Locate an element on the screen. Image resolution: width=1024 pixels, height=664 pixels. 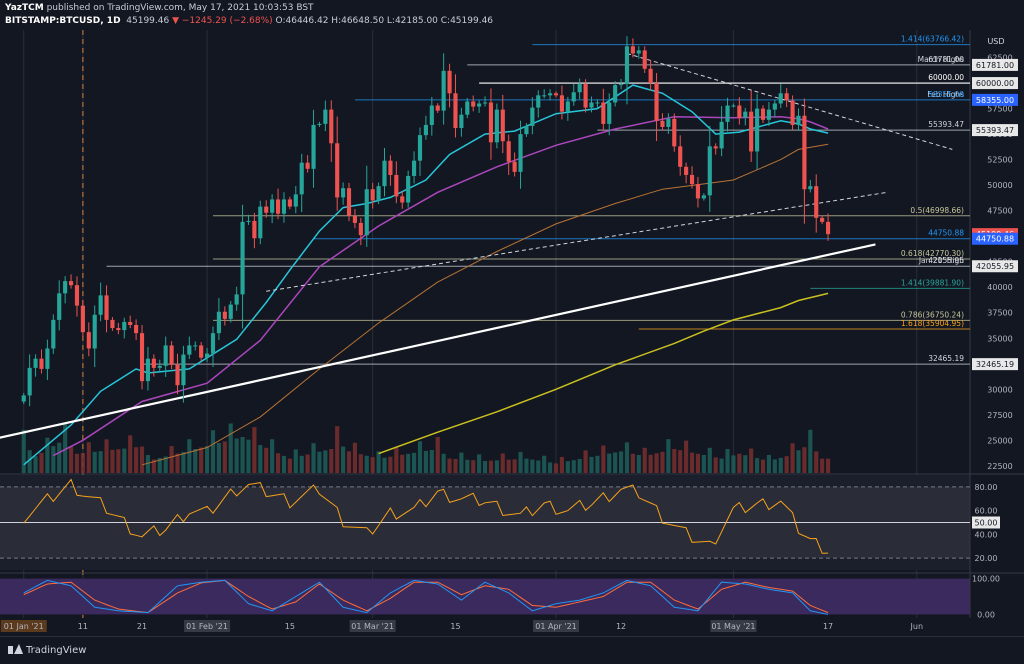
level-label: 60000.00 is located at coordinates (946, 77).